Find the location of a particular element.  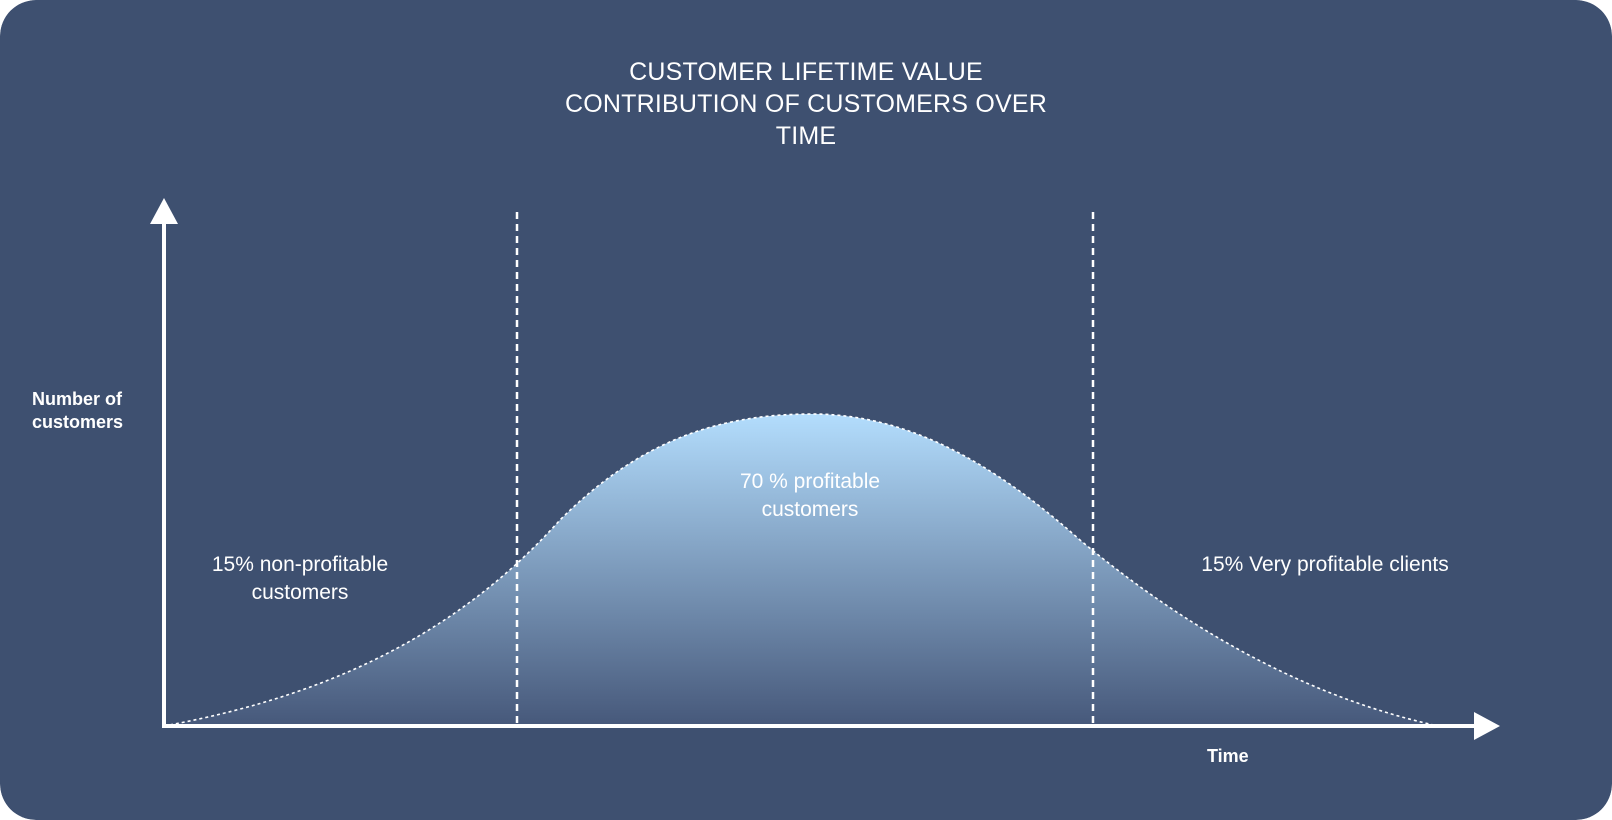

segment-left-line-2: customers is located at coordinates (300, 592).